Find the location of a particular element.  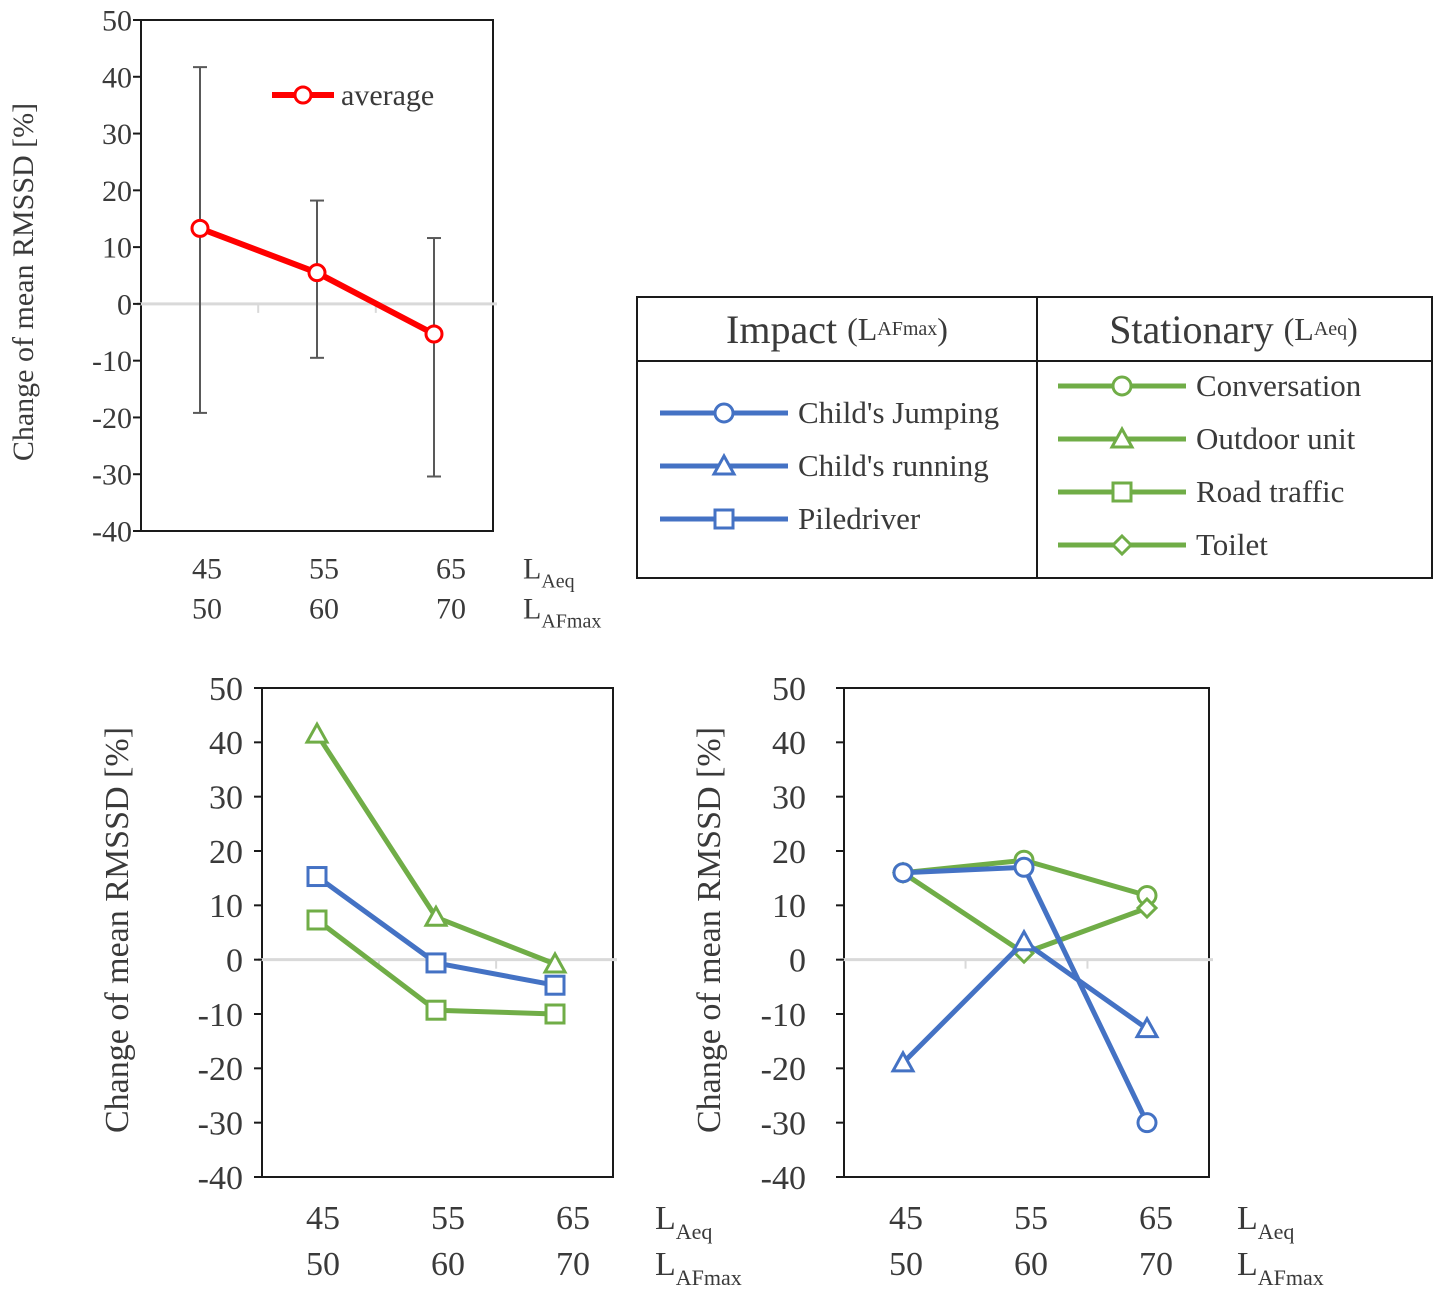

series-piledriver is located at coordinates (436, 931).